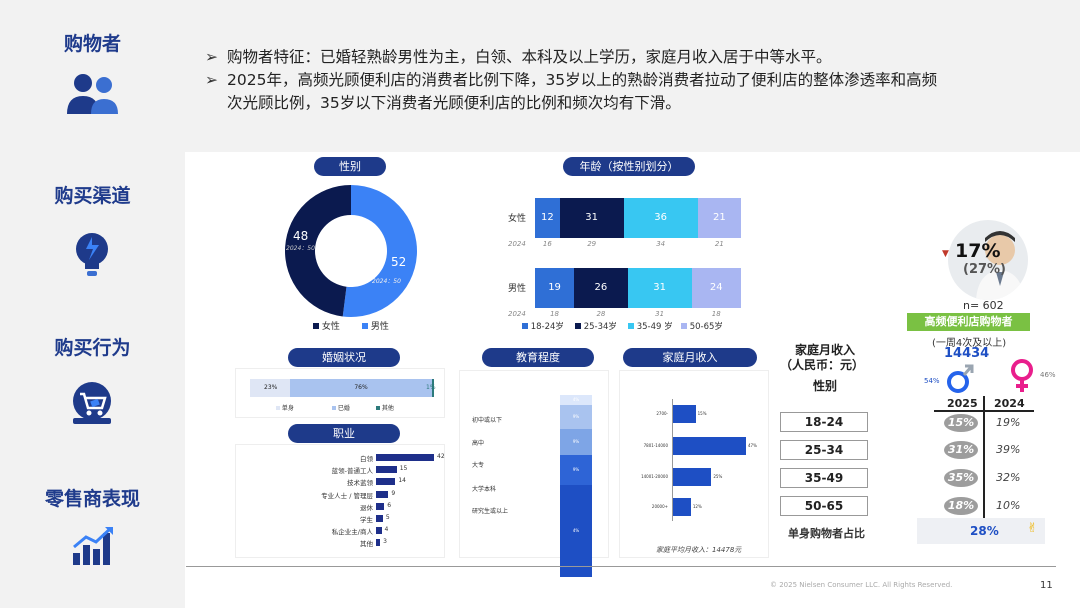  I want to click on sidebar-item-retailer: 零售商表现, so click(92, 497).